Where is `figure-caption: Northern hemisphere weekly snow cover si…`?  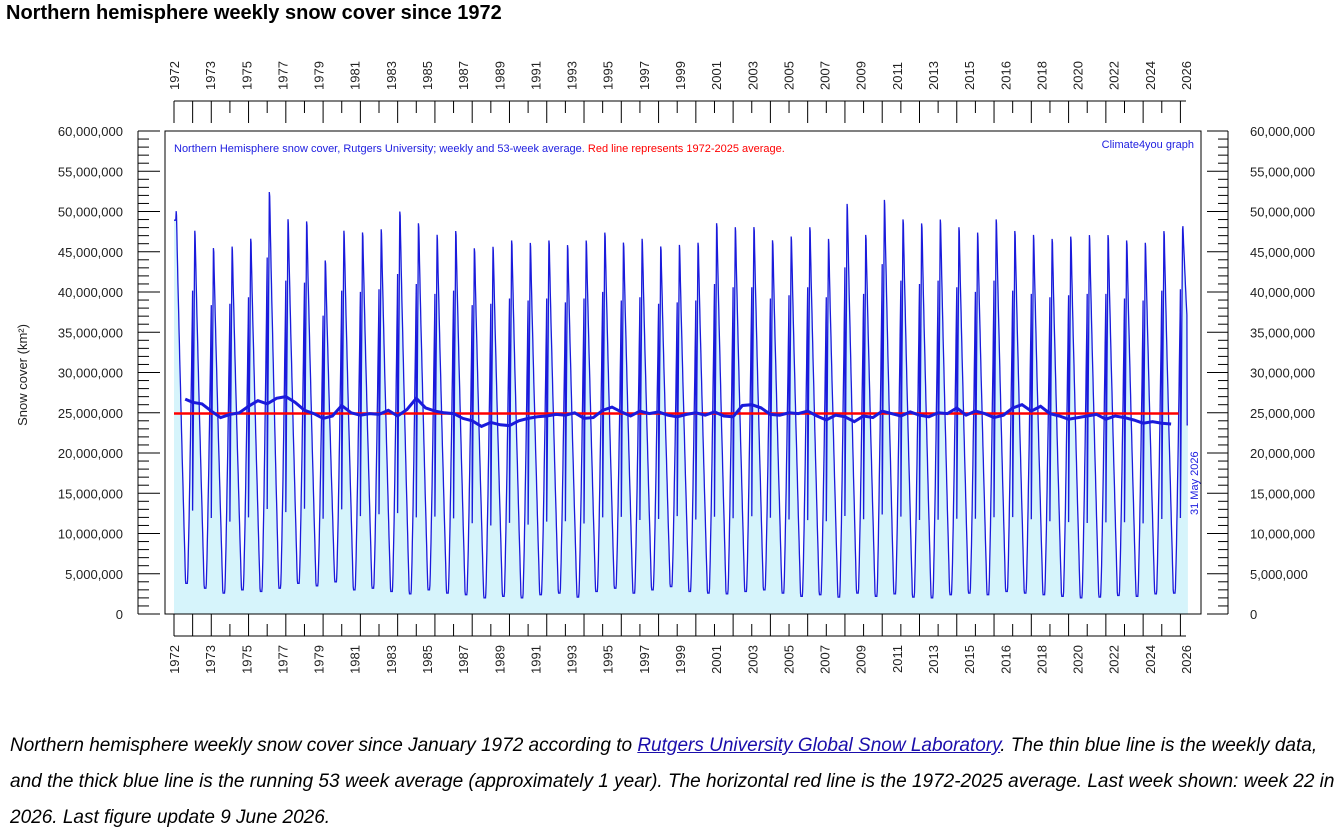
figure-caption: Northern hemisphere weekly snow cover si… is located at coordinates (672, 782).